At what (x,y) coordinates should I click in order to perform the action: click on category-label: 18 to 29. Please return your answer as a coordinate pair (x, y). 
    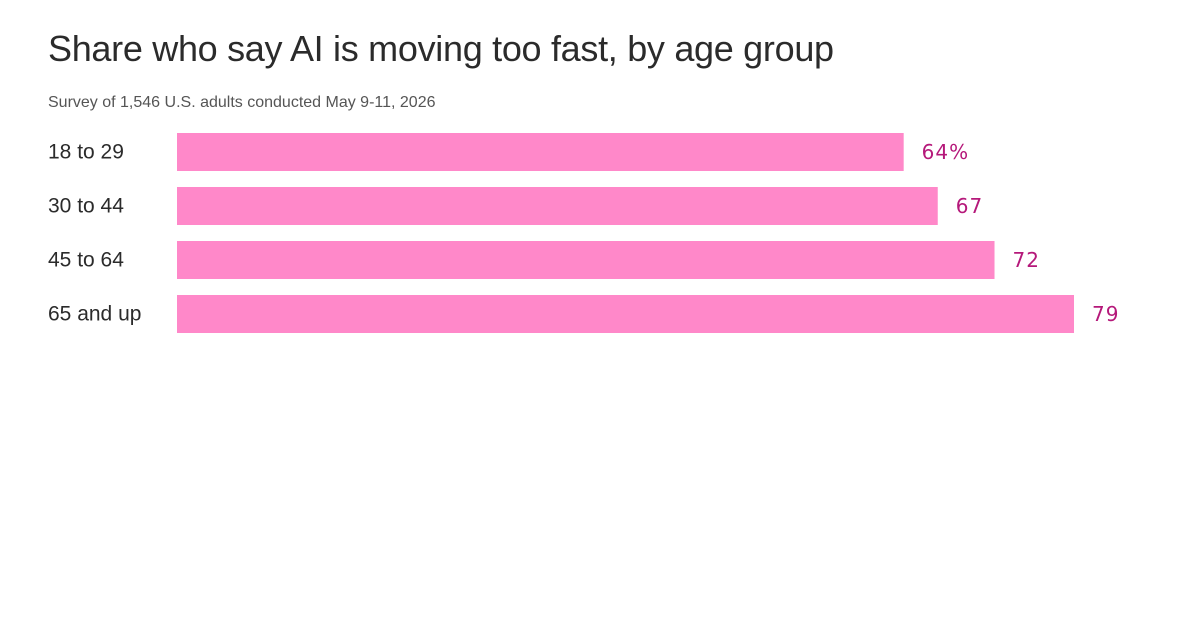
    Looking at the image, I should click on (86, 152).